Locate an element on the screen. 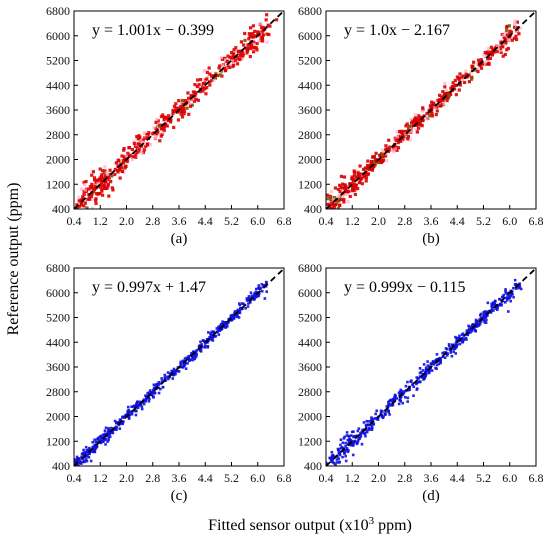 Image resolution: width=550 pixels, height=539 pixels. x-tick-label: 0.4 is located at coordinates (74, 478).